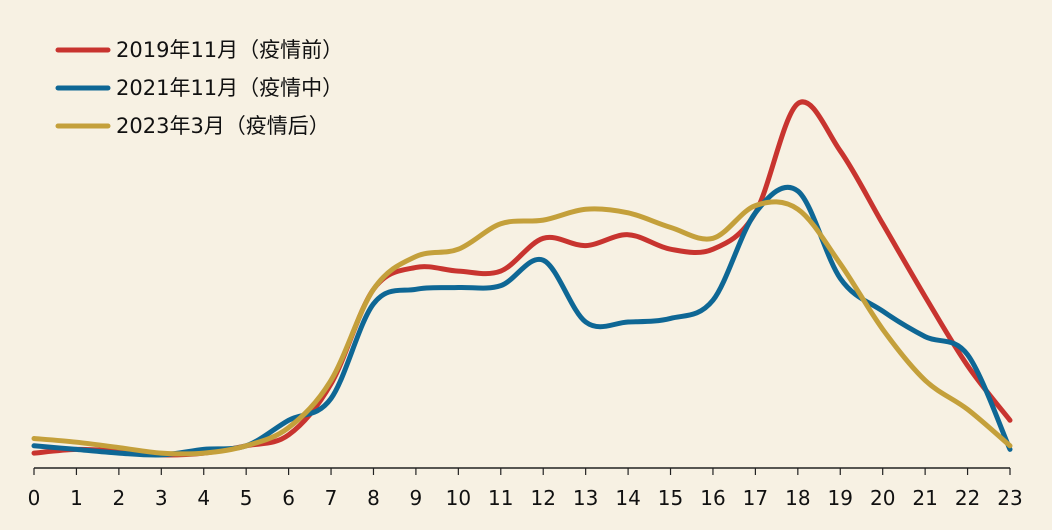  Describe the element at coordinates (797, 498) in the screenshot. I see `x-tick-label: 18` at that location.